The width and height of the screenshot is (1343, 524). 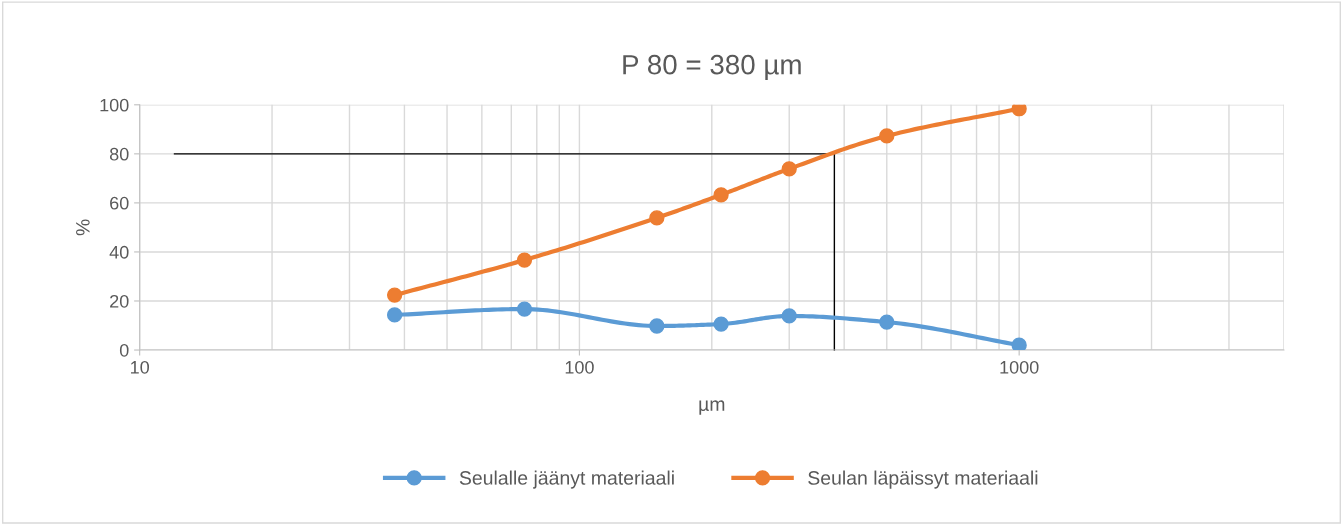 What do you see at coordinates (119, 301) in the screenshot?
I see `y-tick-label: 20` at bounding box center [119, 301].